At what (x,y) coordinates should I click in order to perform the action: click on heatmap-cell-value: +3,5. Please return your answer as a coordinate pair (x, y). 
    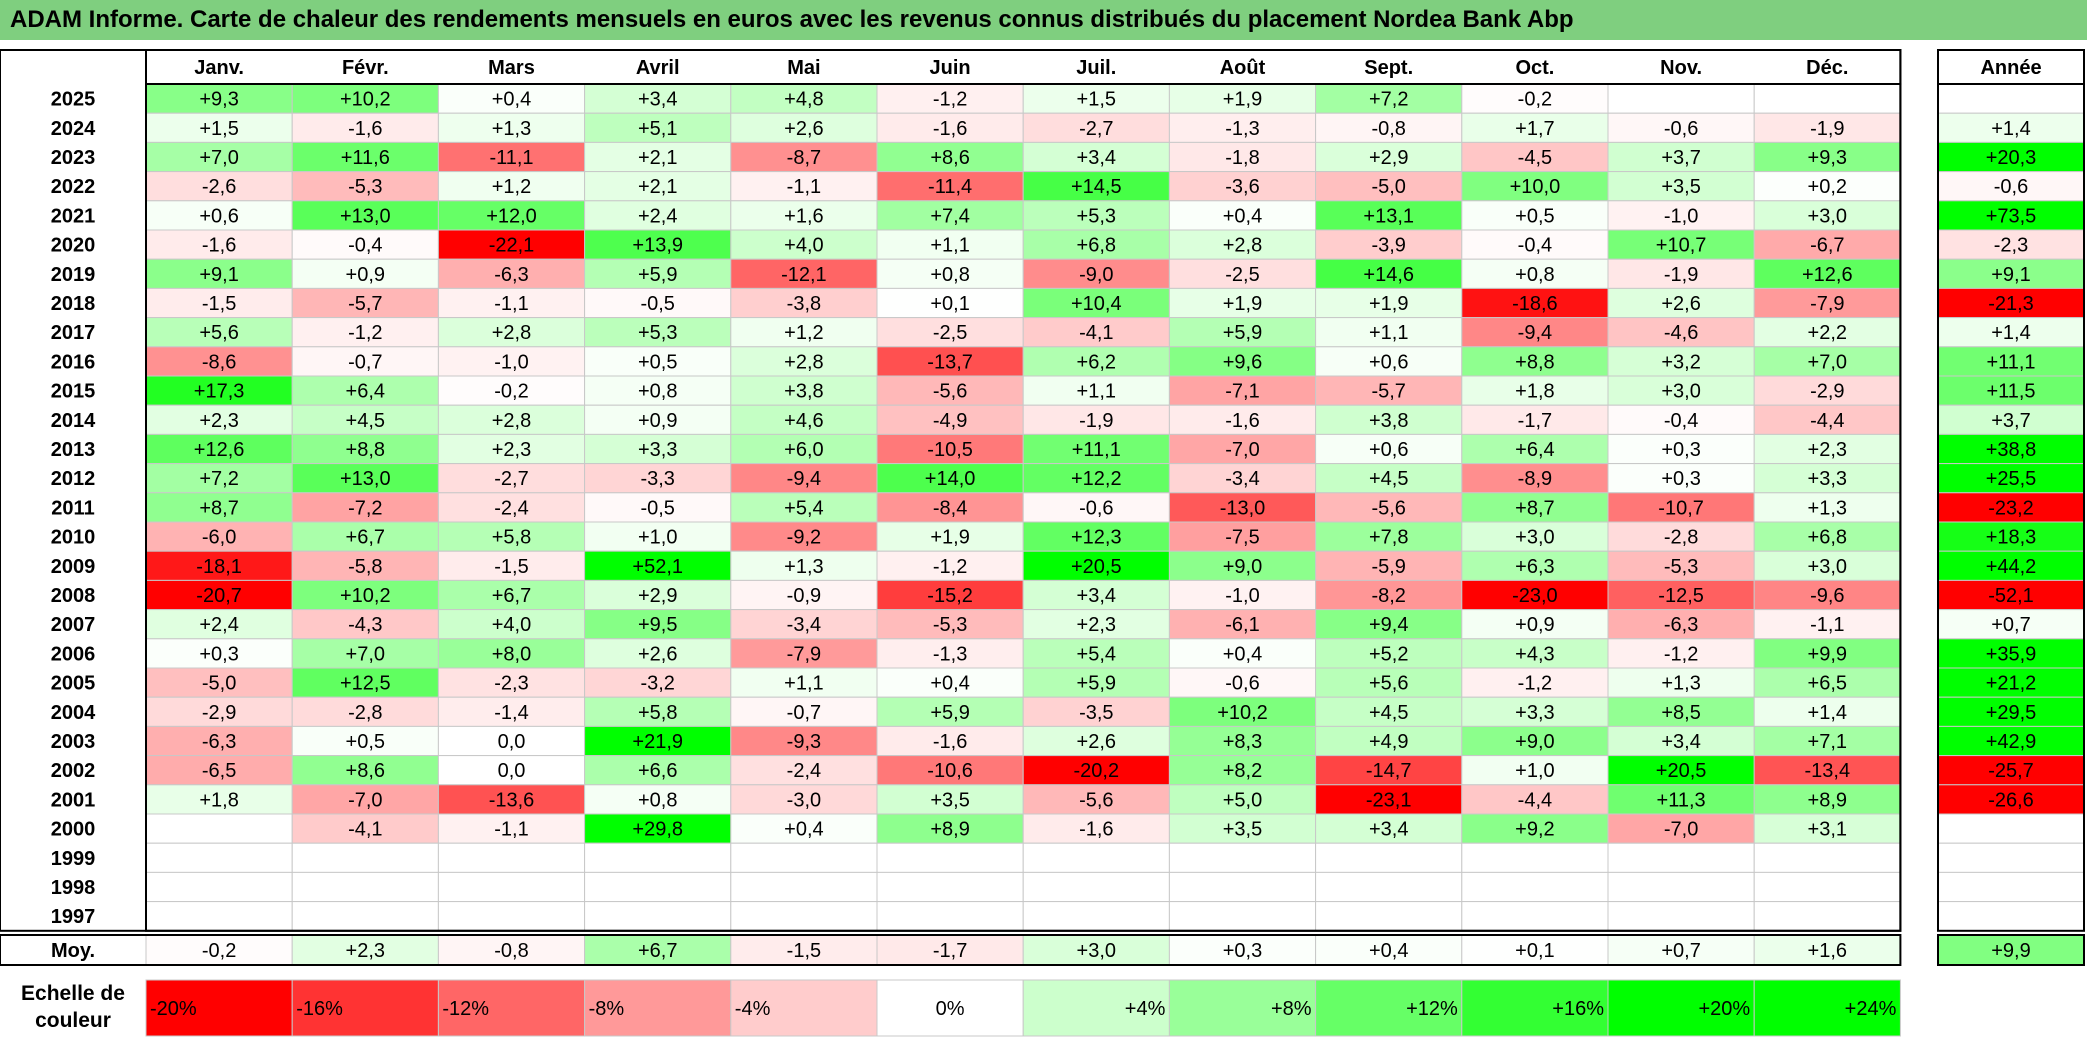
    Looking at the image, I should click on (949, 800).